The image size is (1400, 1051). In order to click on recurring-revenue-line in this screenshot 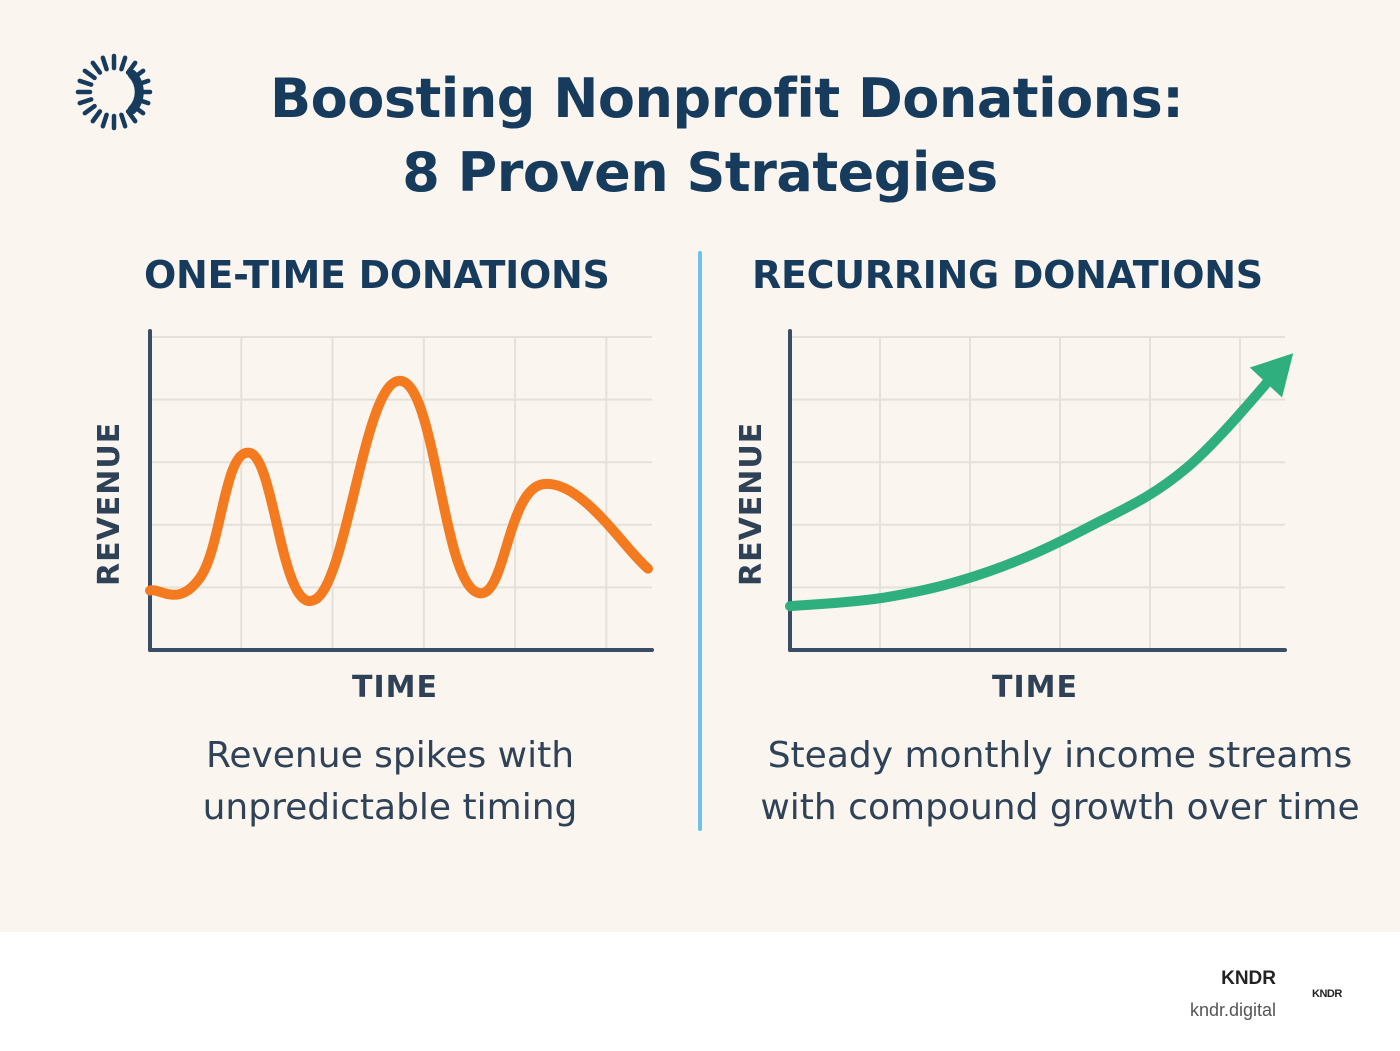, I will do `click(1037, 484)`.